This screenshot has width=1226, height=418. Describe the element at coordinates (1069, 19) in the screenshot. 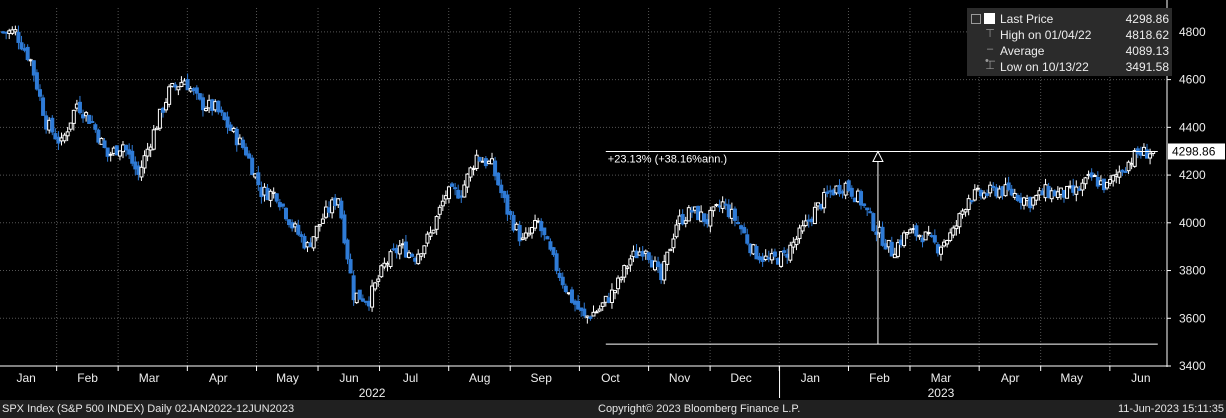

I see `legend-row-last-price: Last Price 4298.86` at that location.